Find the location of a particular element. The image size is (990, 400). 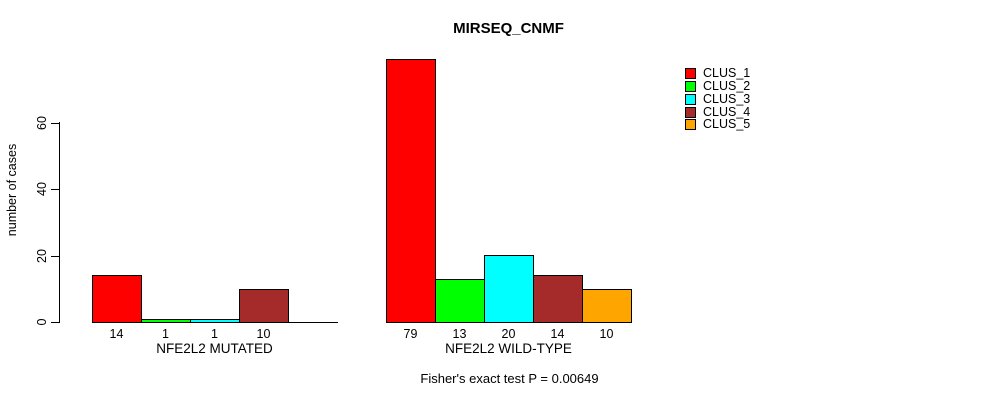

legend-item: CLUS_4 is located at coordinates (718, 111).